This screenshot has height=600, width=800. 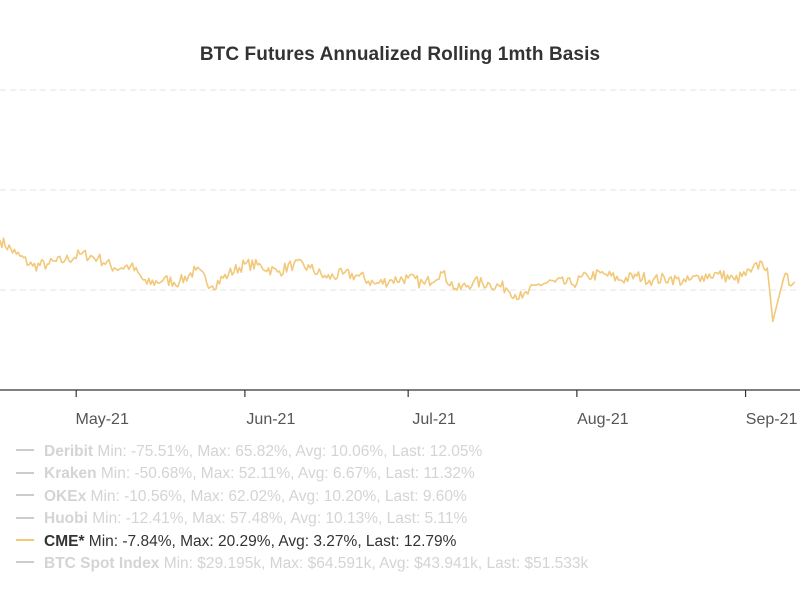 What do you see at coordinates (434, 419) in the screenshot?
I see `x-tick-label: Jul-21` at bounding box center [434, 419].